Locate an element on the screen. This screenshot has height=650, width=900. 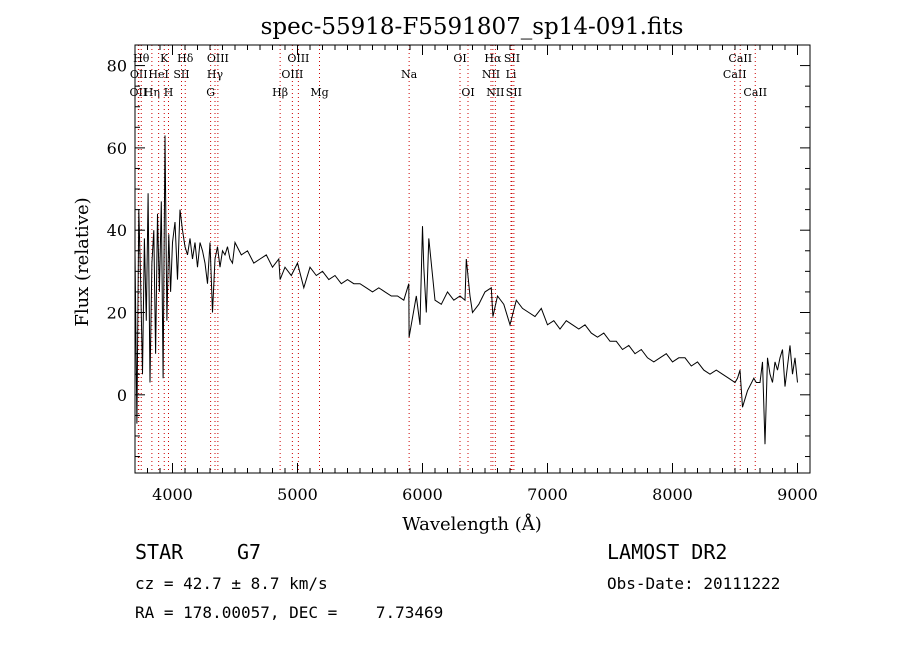
marker-label-19: NII is located at coordinates (491, 74).